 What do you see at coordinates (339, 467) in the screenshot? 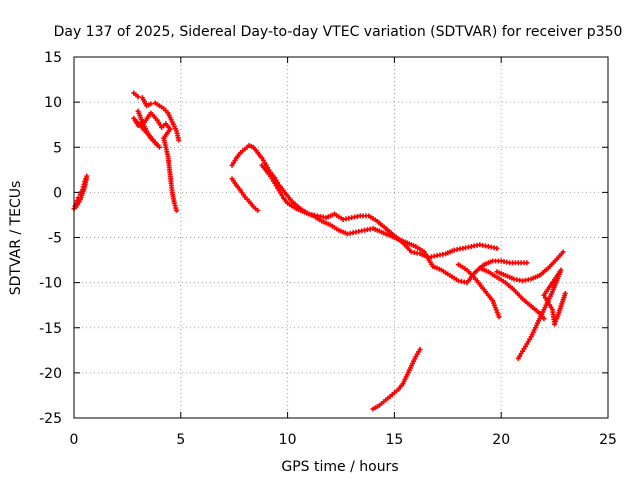
I see `x-axis-label: GPS time / hours` at bounding box center [339, 467].